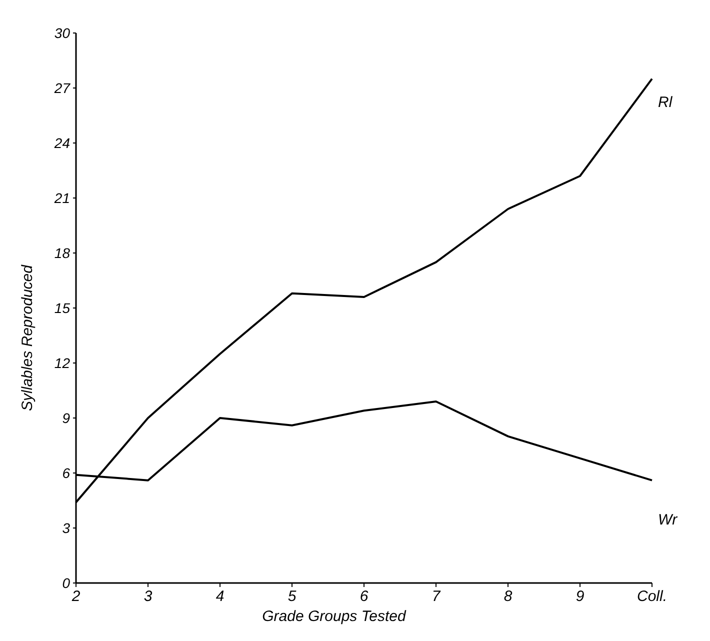 This screenshot has width=710, height=641. Describe the element at coordinates (27, 337) in the screenshot. I see `y-axis-title: Syllables Reproduced` at that location.